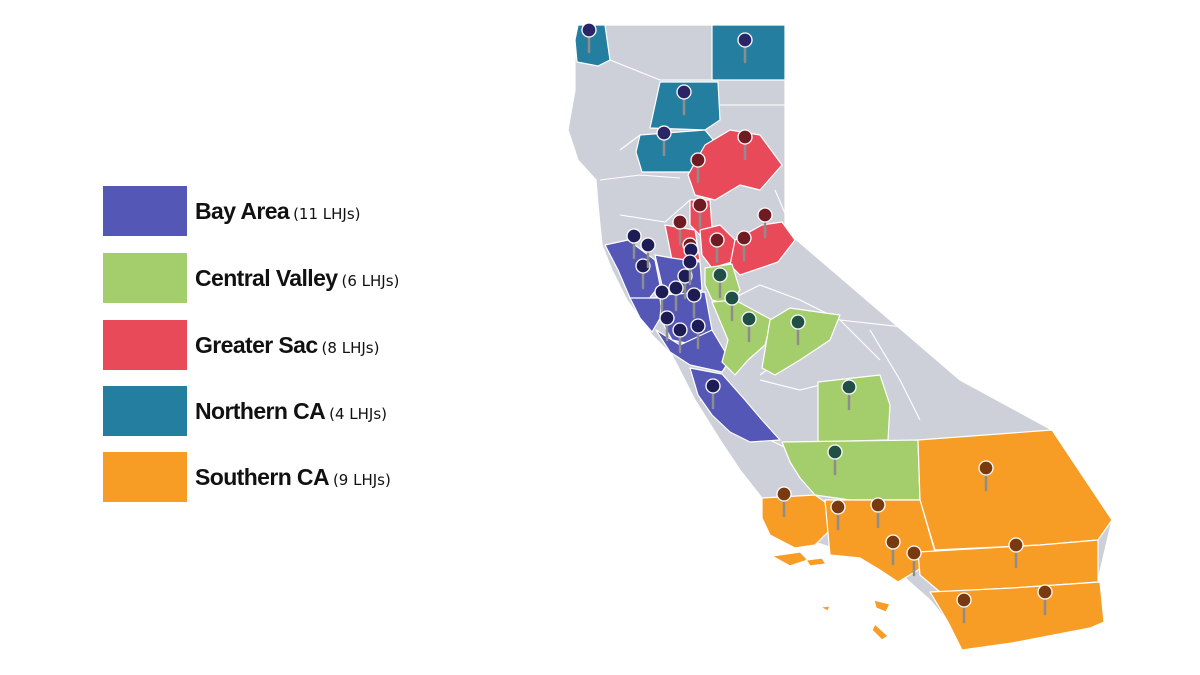  I want to click on county-southern-ca-san-bernardino, so click(1015, 490).